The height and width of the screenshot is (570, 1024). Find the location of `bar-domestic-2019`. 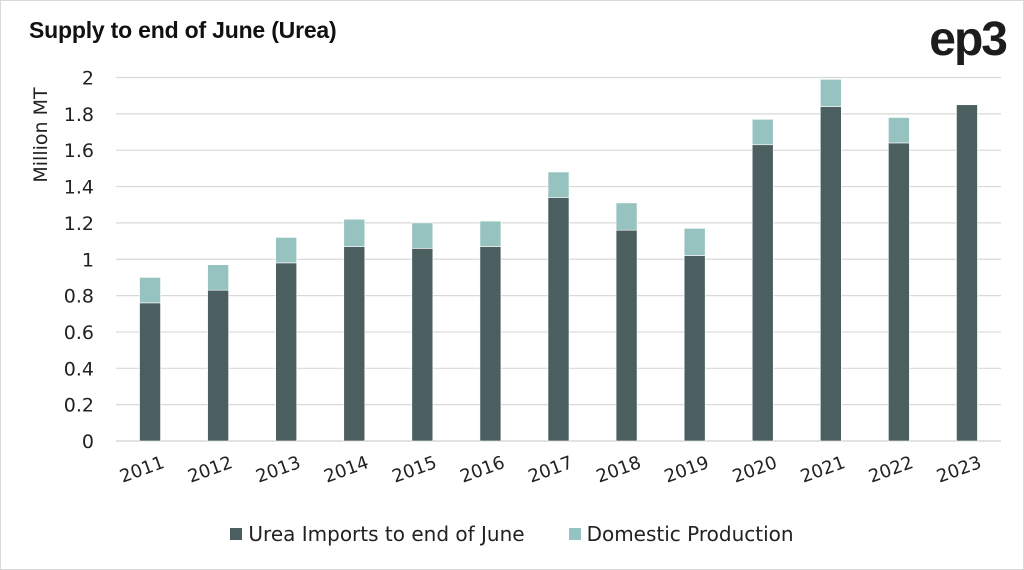

bar-domestic-2019 is located at coordinates (694, 242).